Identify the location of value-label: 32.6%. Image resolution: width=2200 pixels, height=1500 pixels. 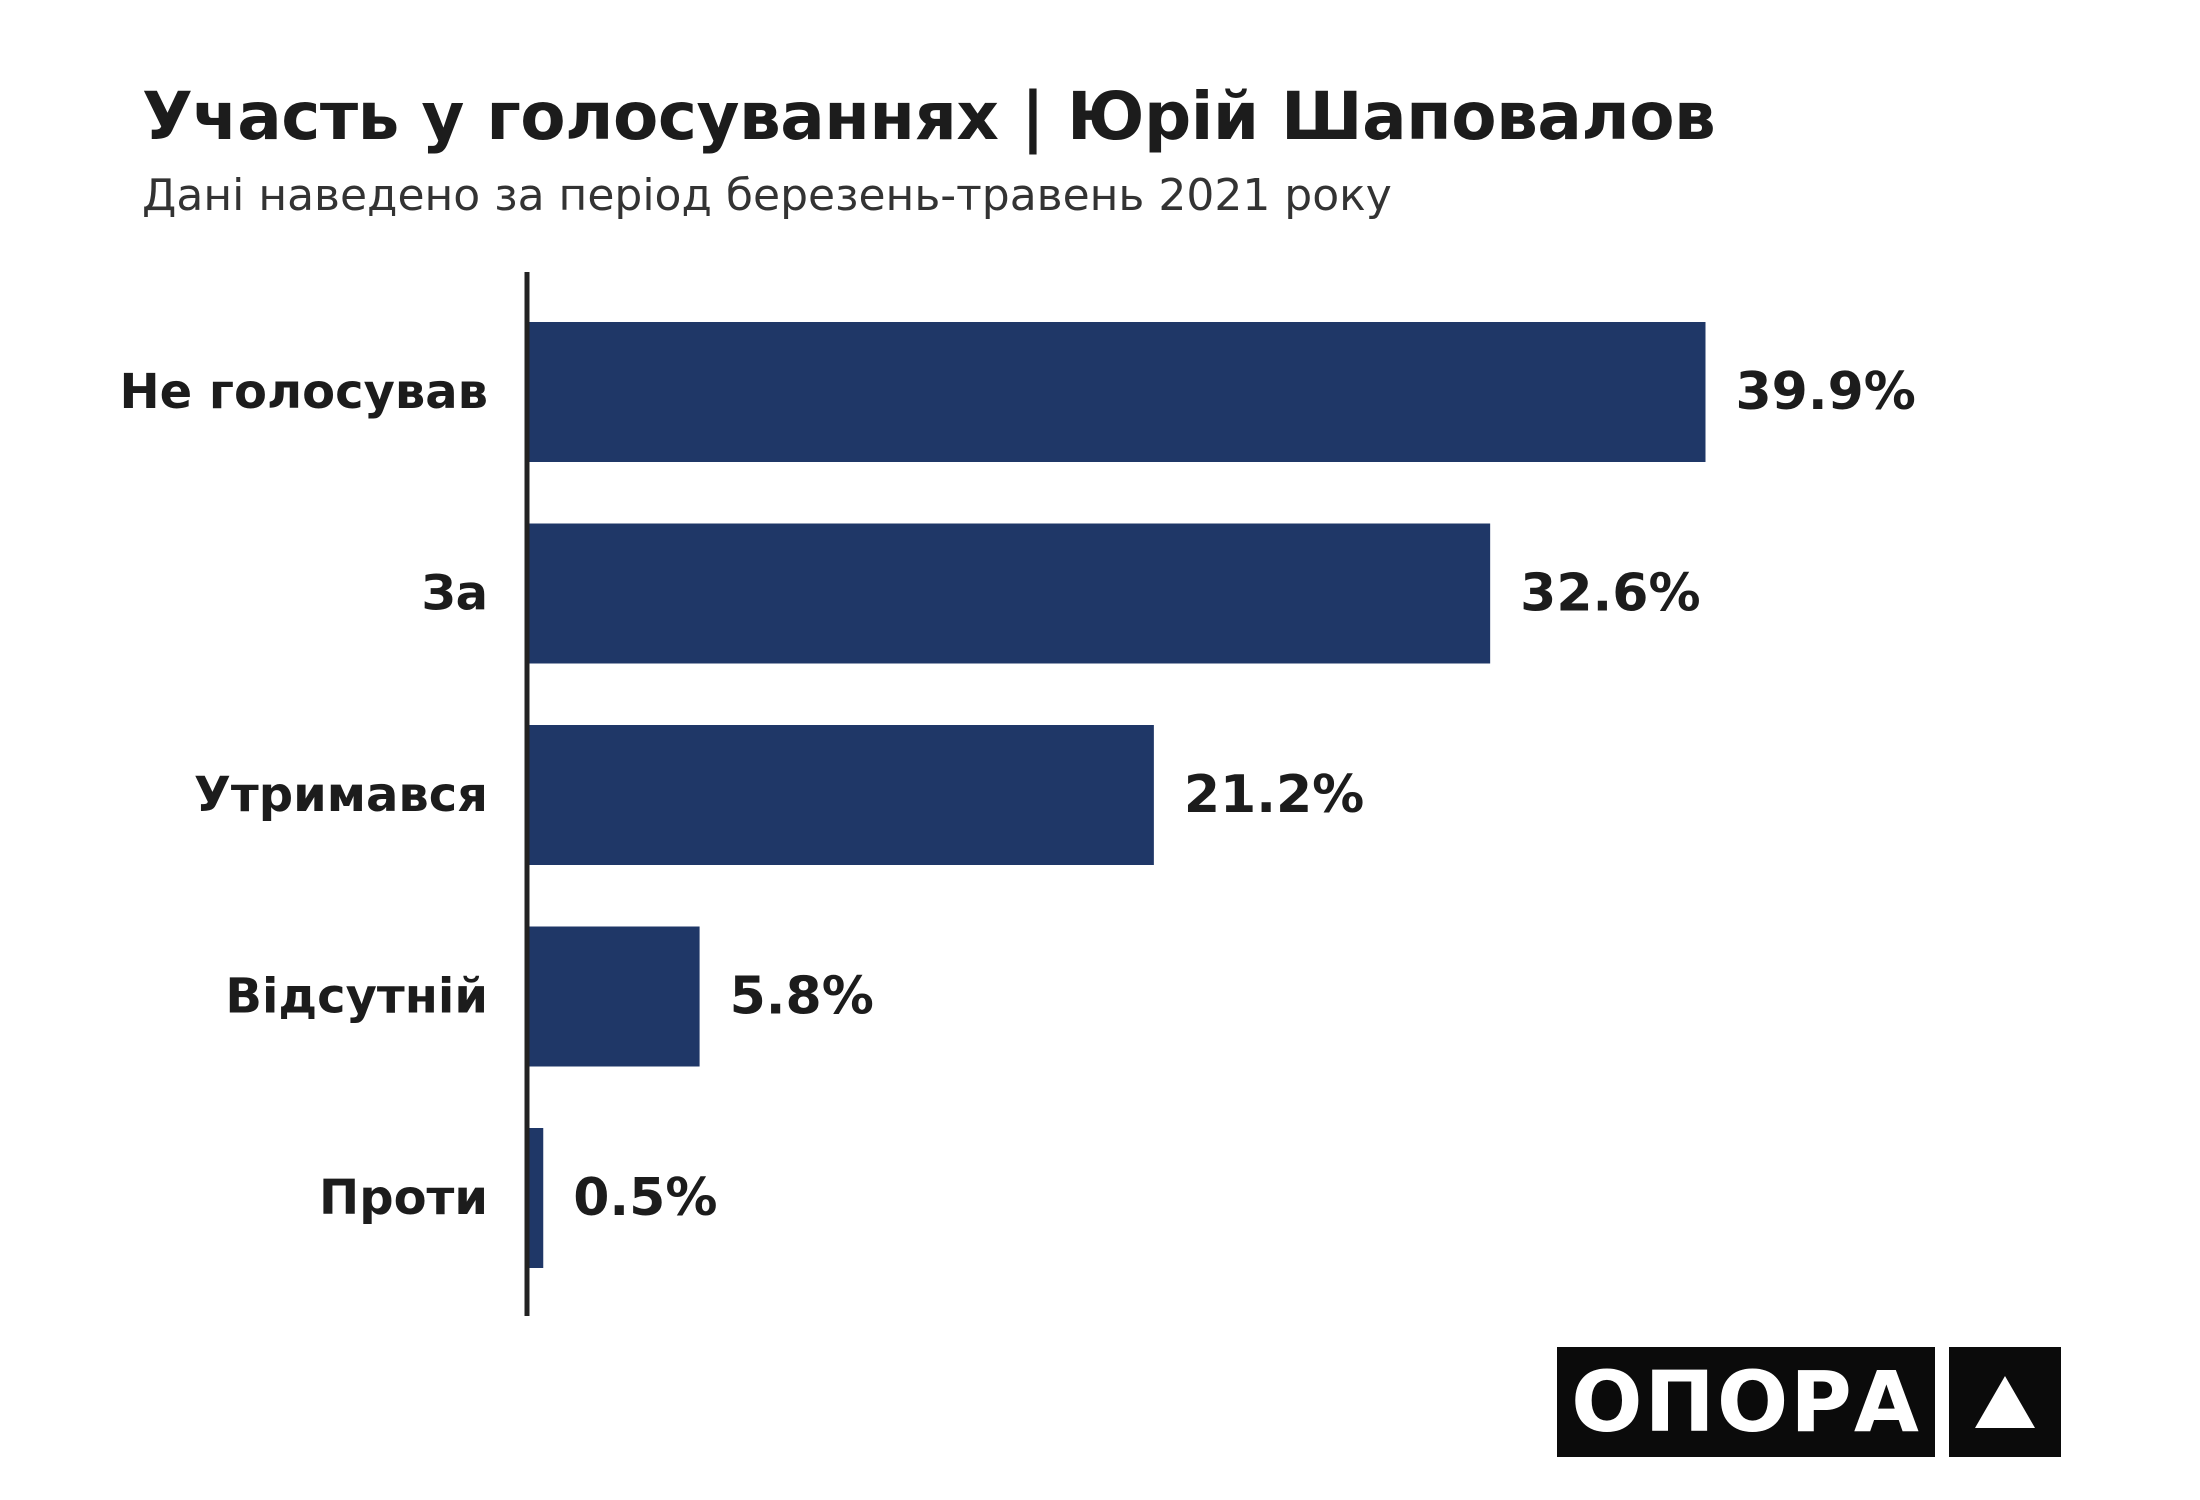
(1610, 594).